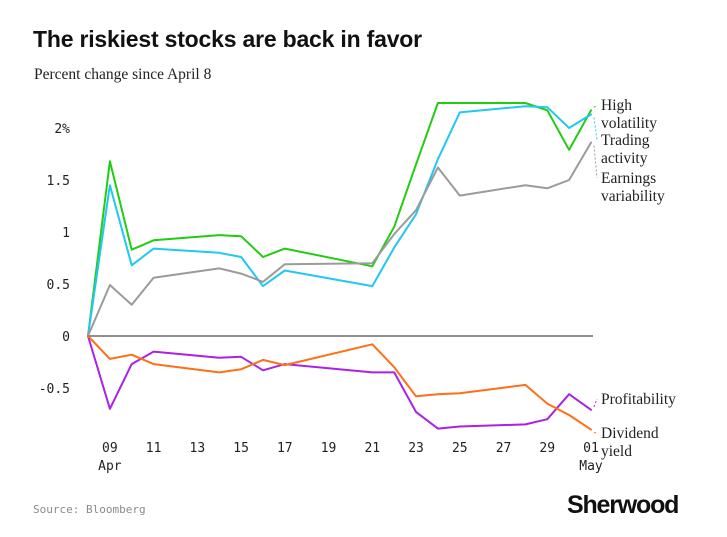  What do you see at coordinates (591, 448) in the screenshot?
I see `x-tick-label: 01` at bounding box center [591, 448].